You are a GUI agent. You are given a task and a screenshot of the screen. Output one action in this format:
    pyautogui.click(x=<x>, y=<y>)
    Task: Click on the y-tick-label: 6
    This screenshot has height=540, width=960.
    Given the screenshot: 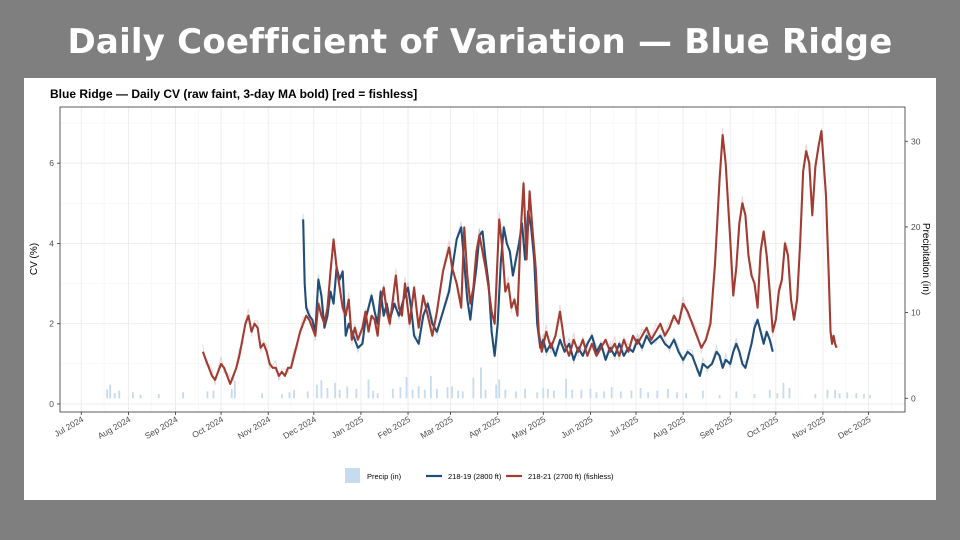 What is the action you would take?
    pyautogui.click(x=51, y=163)
    